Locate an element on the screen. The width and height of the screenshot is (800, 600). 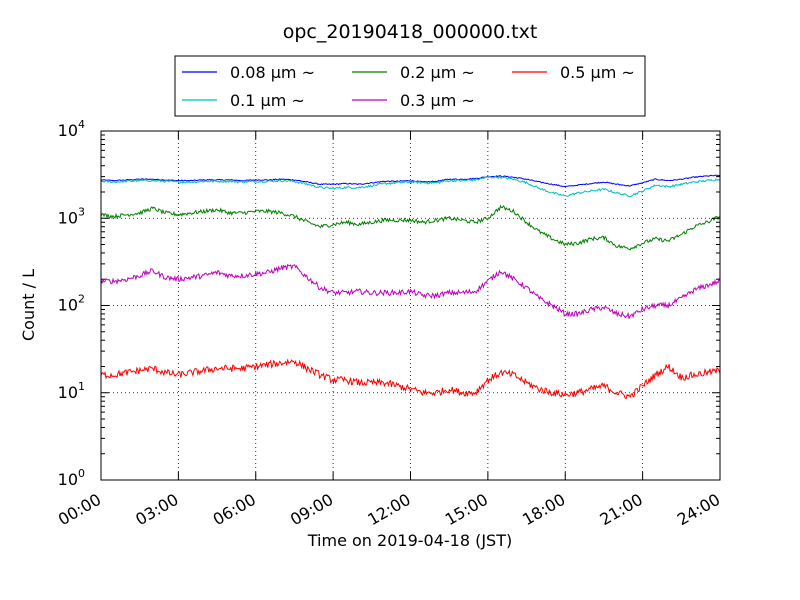
chart-title: opc_20190418_000000.txt is located at coordinates (410, 32).